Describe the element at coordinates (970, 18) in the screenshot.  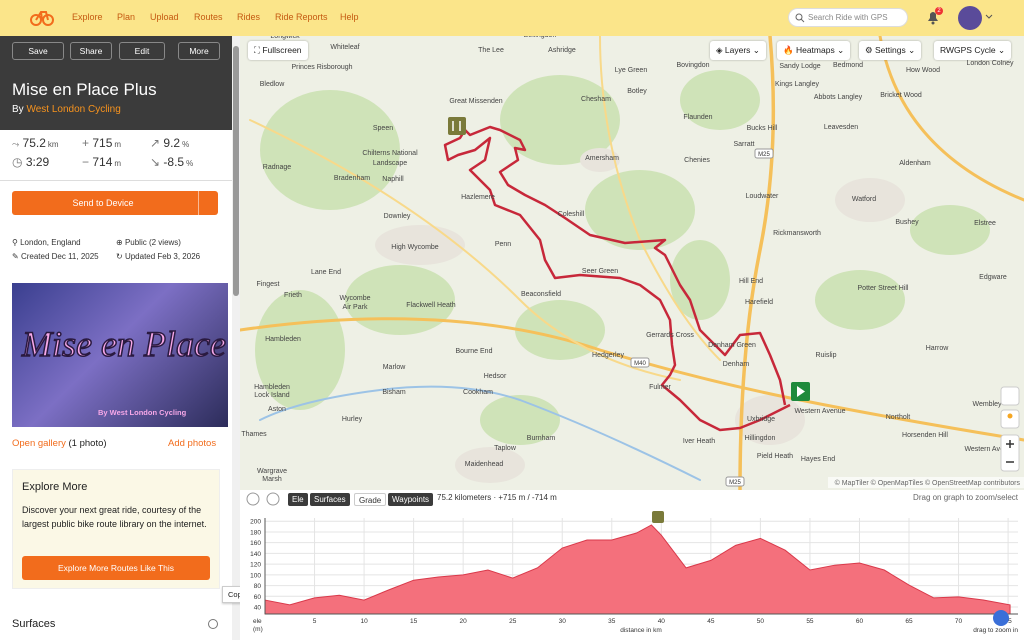
I see `avatar` at that location.